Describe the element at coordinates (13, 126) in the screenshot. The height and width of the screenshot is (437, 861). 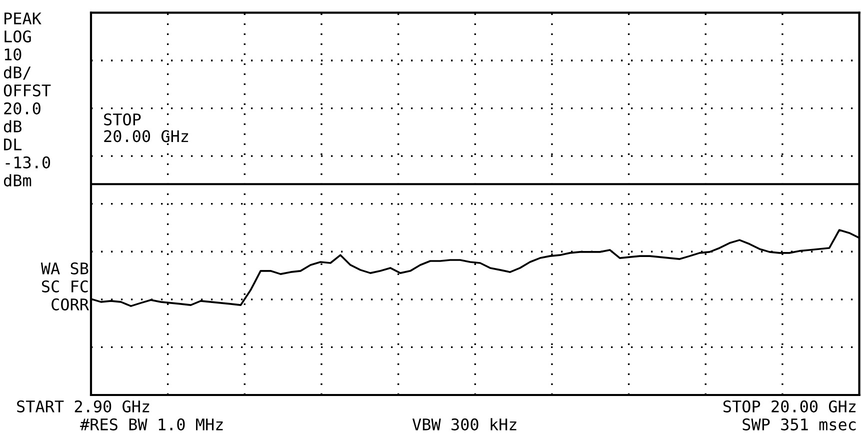
I see `text: dB` at that location.